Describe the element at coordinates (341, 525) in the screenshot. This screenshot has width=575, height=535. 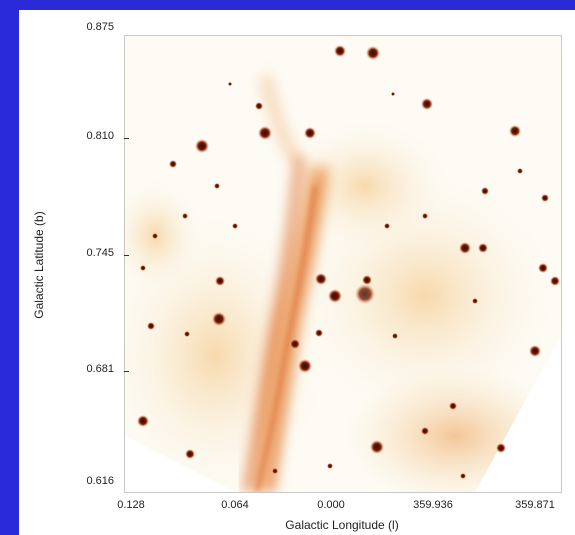
I see `x-axis-title: Galactic Longitude (l)` at that location.